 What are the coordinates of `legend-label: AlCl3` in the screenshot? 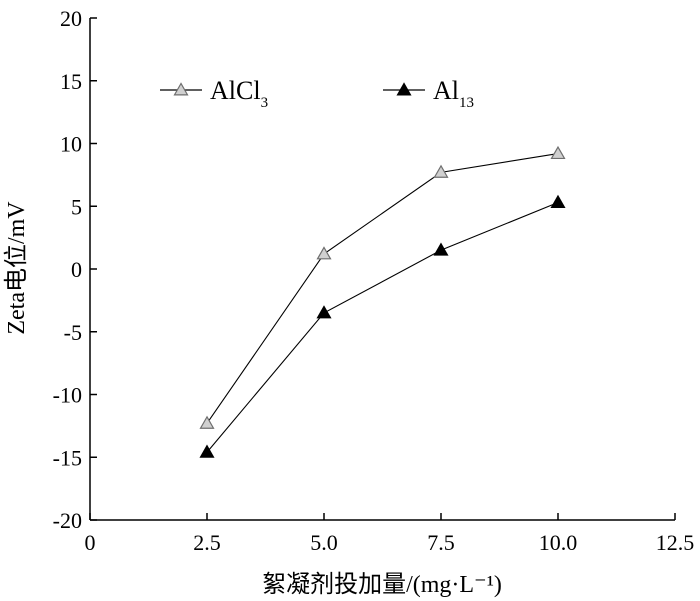 It's located at (239, 93).